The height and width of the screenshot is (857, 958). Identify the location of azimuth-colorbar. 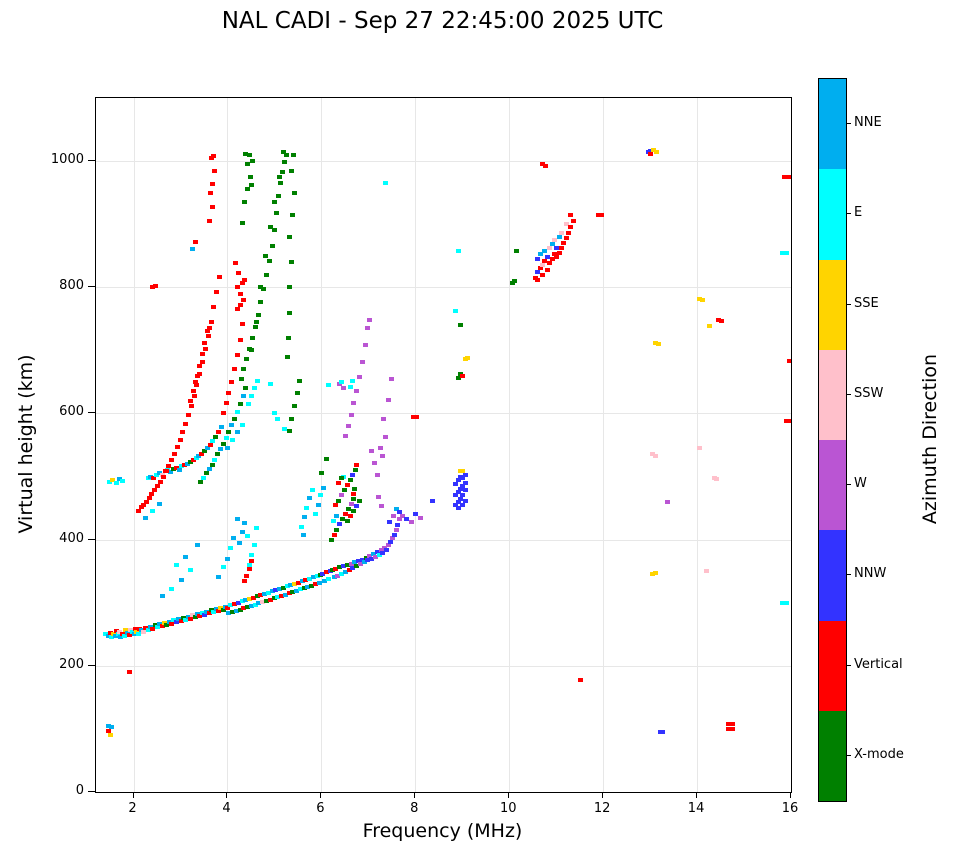
(832, 440).